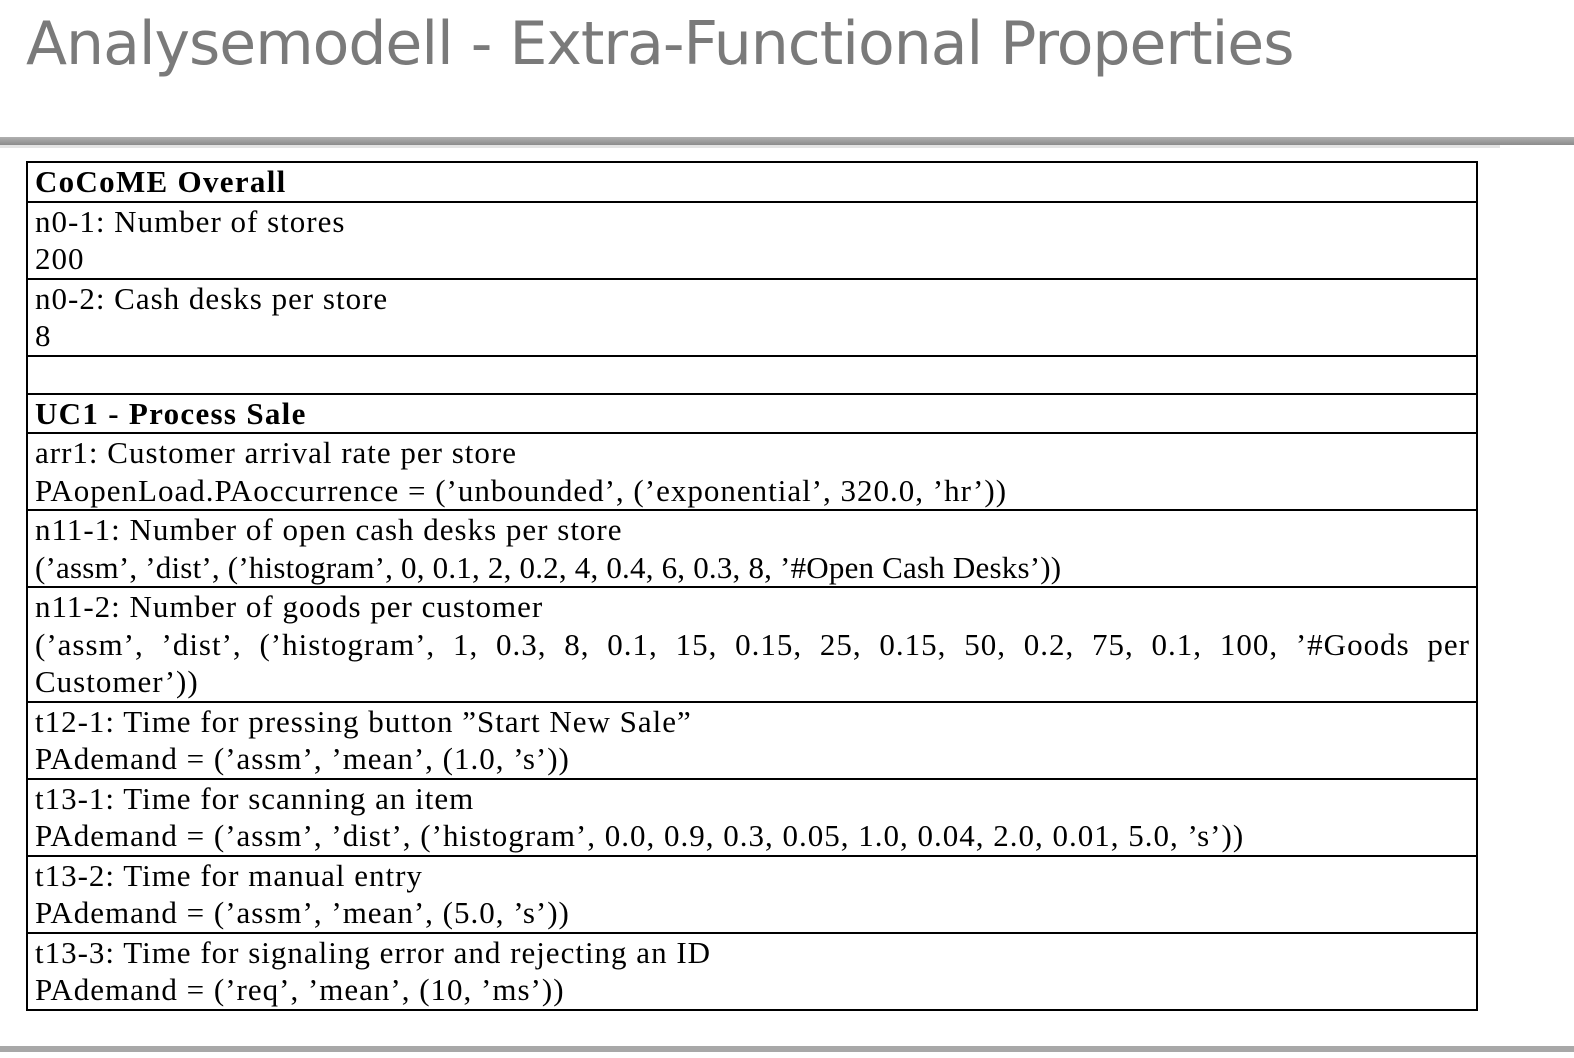 The image size is (1574, 1058). I want to click on property-cell-n0-2: n0-2: Cash desks per store 8, so click(752, 317).